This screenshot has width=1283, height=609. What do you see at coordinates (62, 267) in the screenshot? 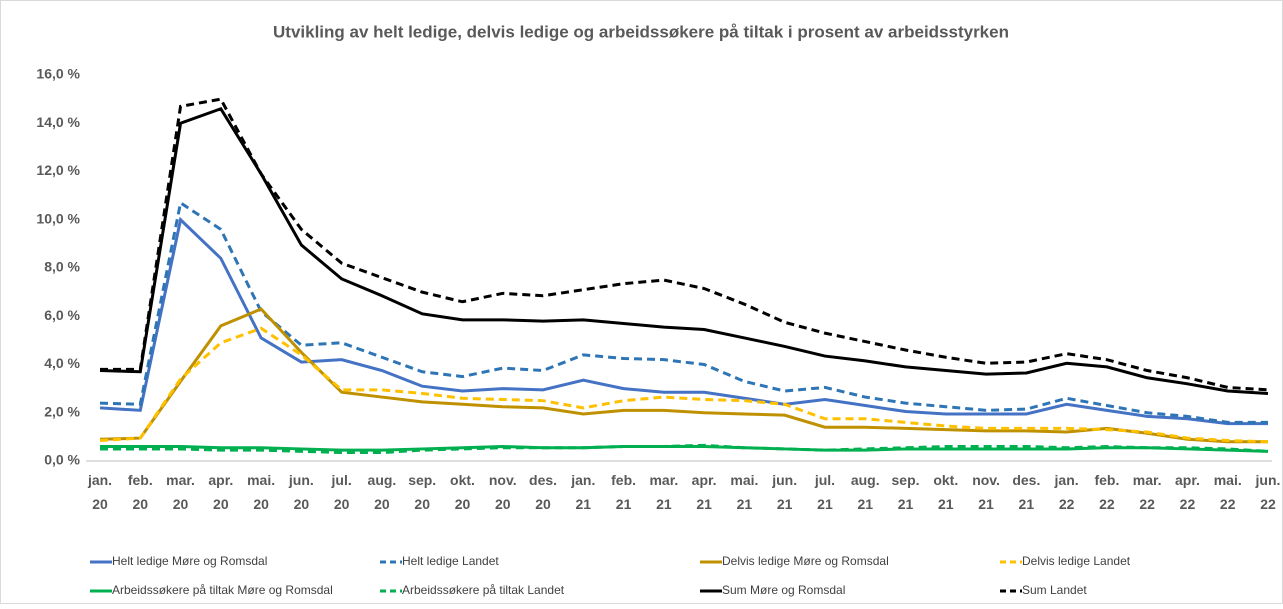
I see `y-tick-label: 8,0 %` at bounding box center [62, 267].